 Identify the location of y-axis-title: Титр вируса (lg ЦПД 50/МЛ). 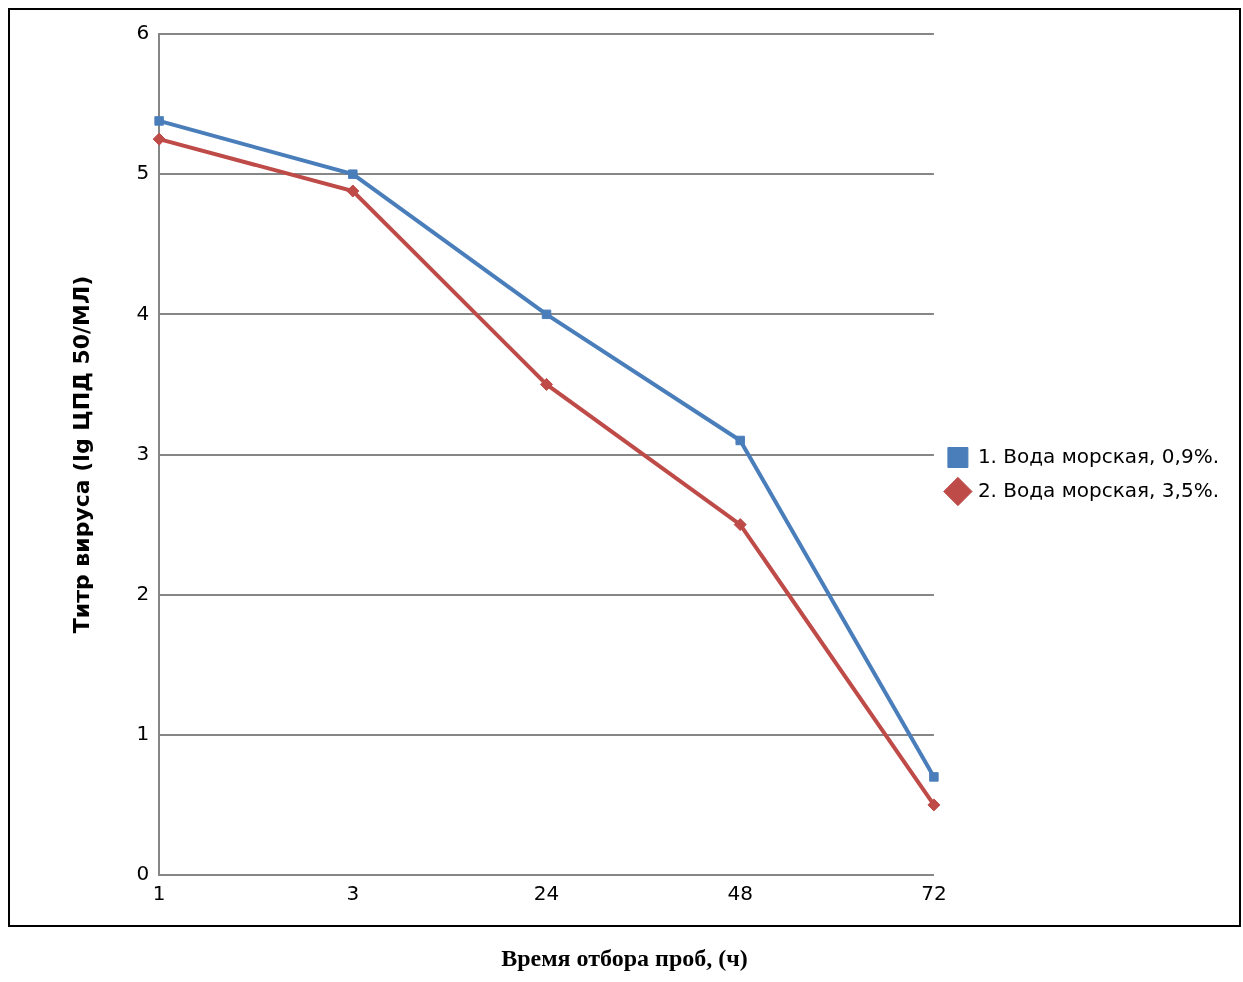
(81, 454).